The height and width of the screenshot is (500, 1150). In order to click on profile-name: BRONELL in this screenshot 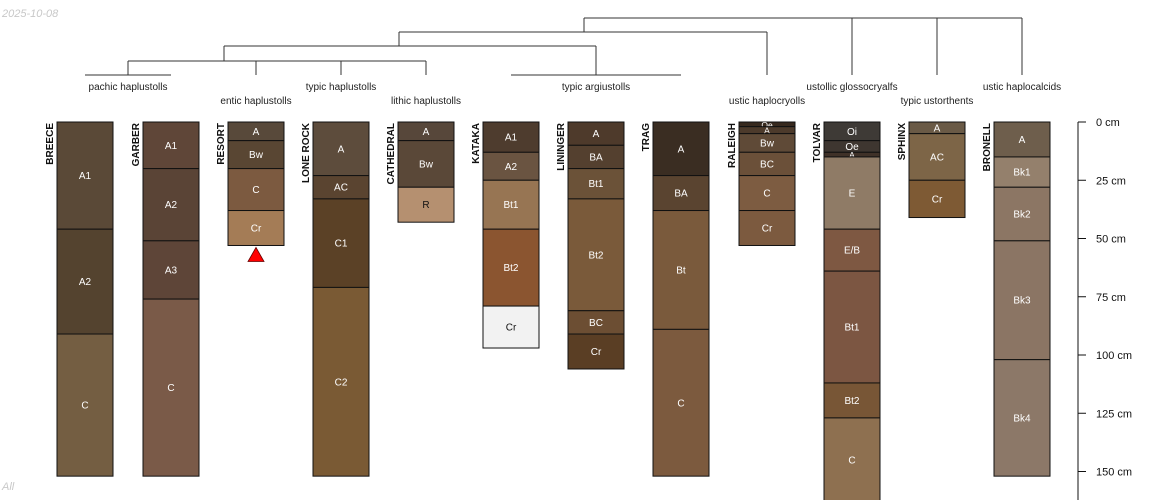, I will do `click(987, 147)`.